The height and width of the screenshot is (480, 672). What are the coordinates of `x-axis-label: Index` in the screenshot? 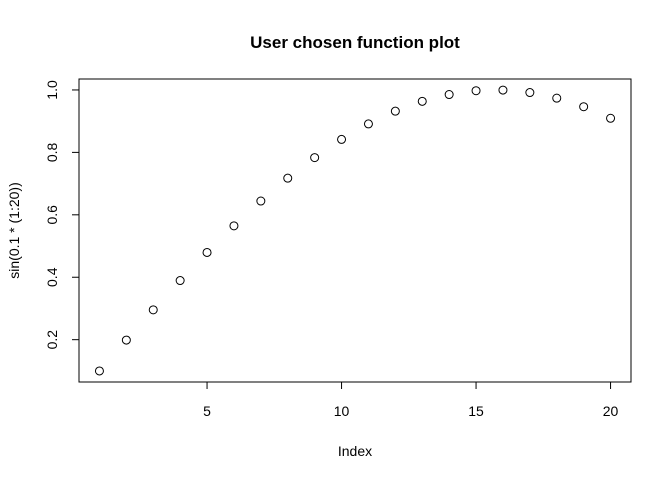 It's located at (355, 451).